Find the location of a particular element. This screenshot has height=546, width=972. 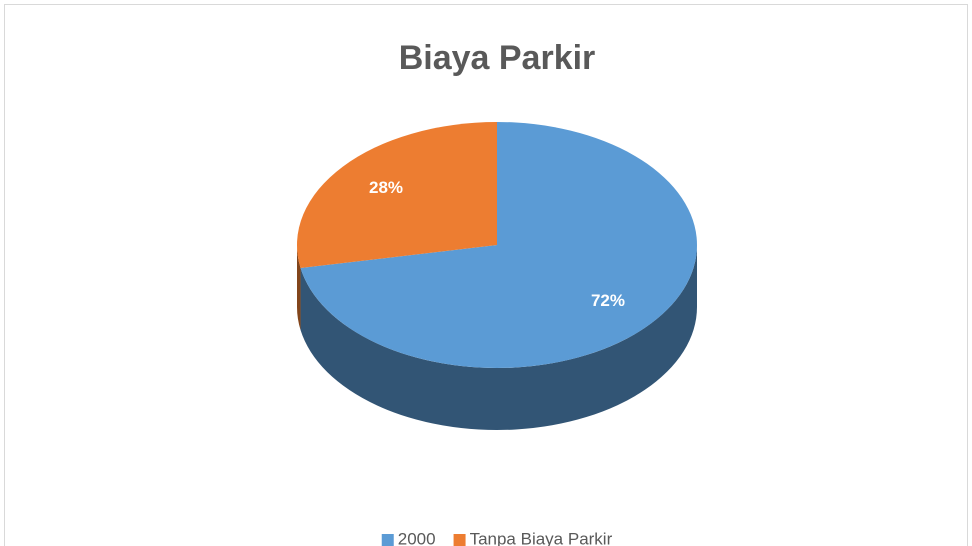

legend-label: 2000 is located at coordinates (417, 537).